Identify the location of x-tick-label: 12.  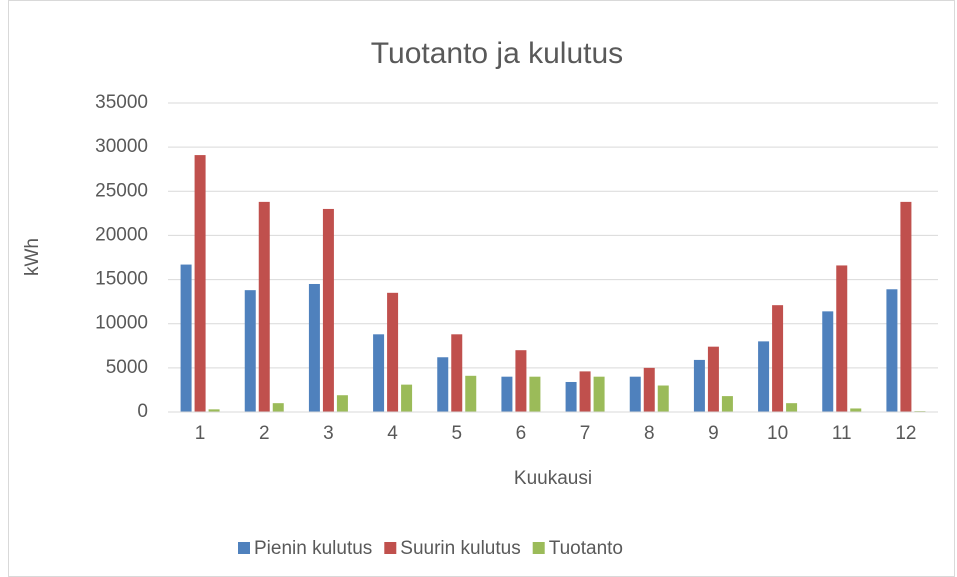
(905, 433).